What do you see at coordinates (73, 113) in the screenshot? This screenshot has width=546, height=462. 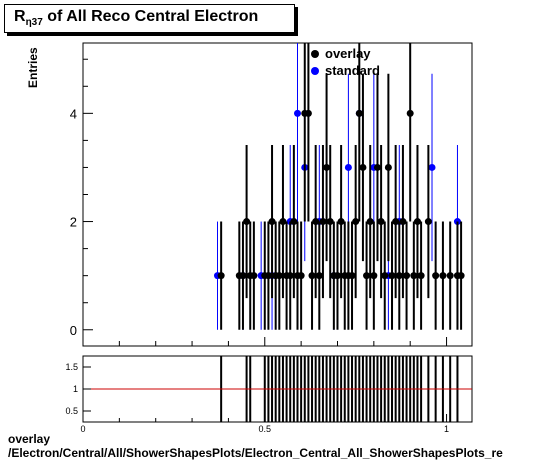 I see `y-tick-label: 4` at bounding box center [73, 113].